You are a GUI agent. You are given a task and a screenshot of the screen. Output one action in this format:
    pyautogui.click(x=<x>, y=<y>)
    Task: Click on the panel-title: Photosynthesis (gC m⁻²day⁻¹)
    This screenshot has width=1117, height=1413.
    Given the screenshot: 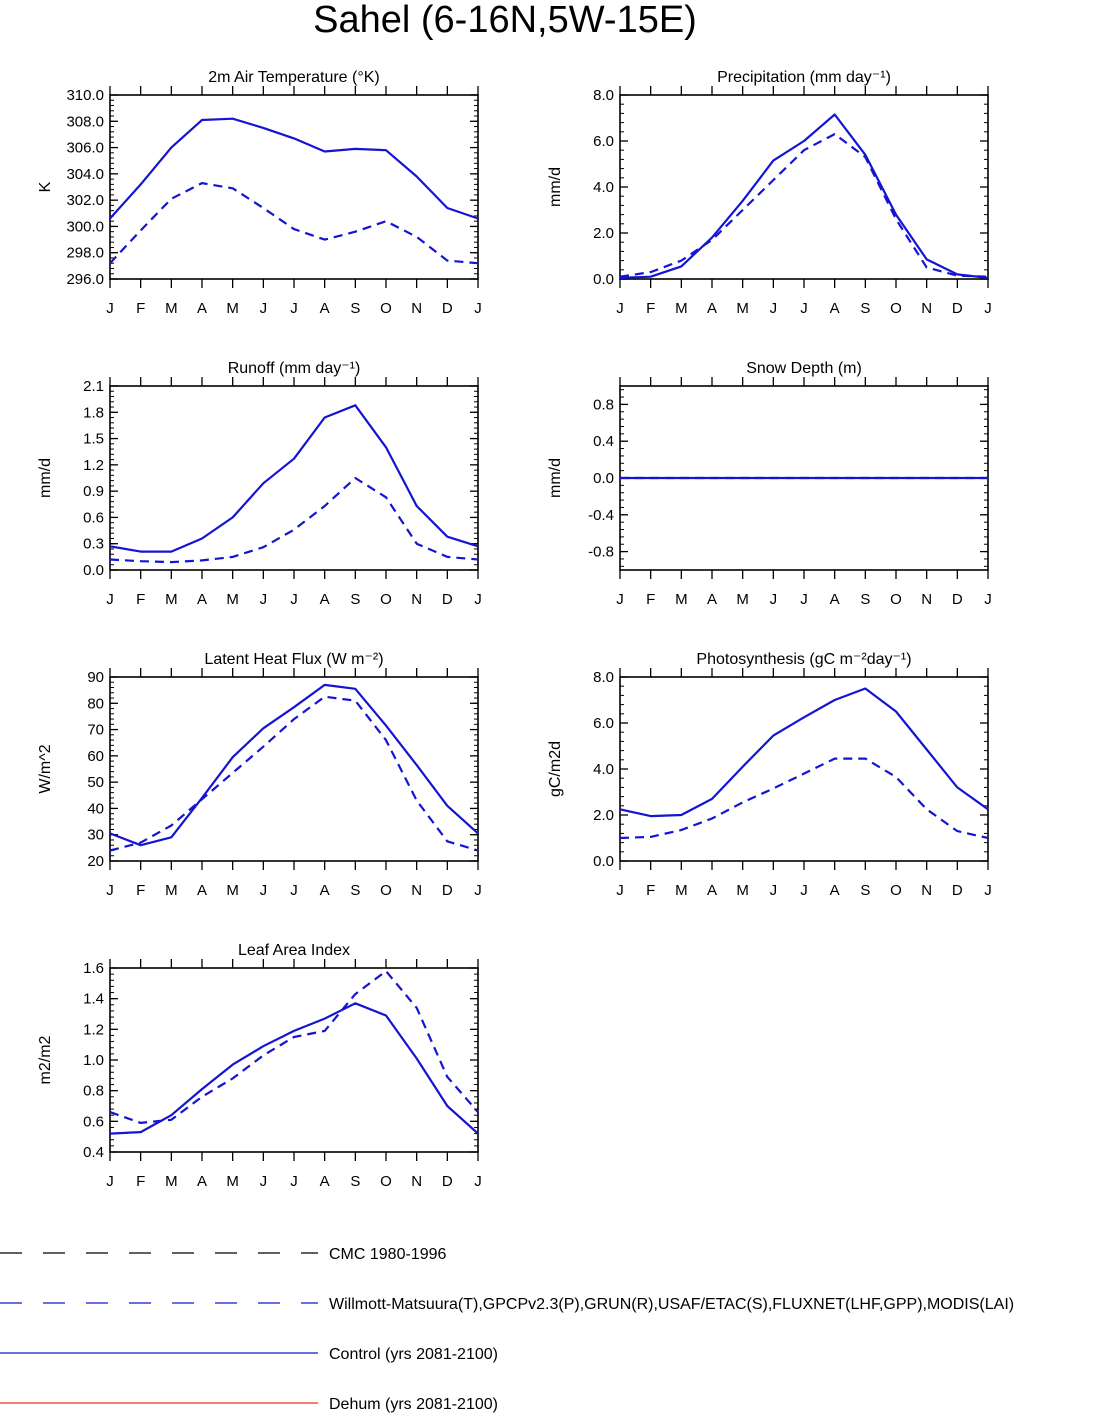 What is the action you would take?
    pyautogui.click(x=803, y=659)
    